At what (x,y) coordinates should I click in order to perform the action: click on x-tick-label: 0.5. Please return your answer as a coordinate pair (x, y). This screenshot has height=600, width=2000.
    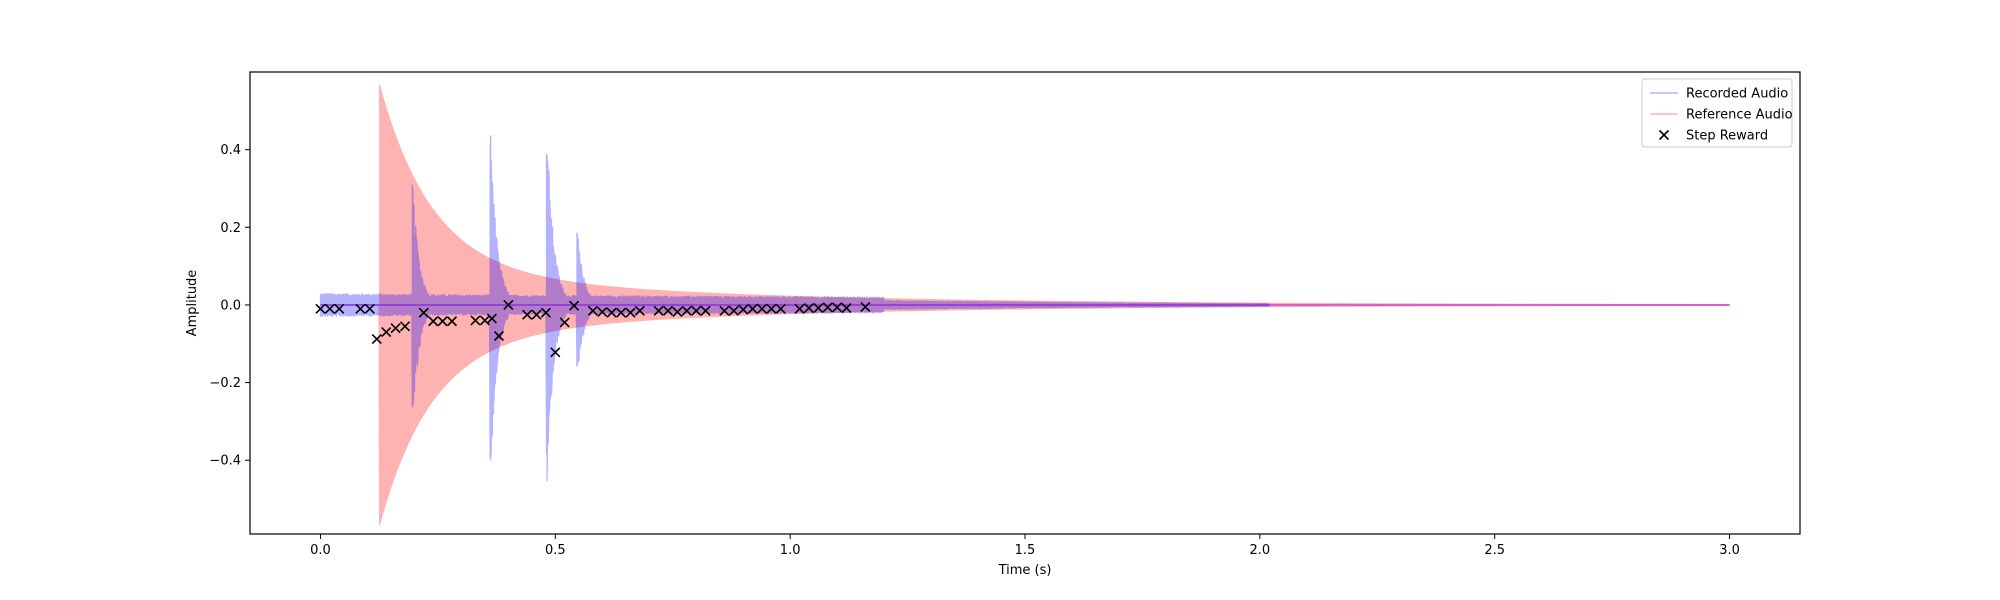
    Looking at the image, I should click on (555, 550).